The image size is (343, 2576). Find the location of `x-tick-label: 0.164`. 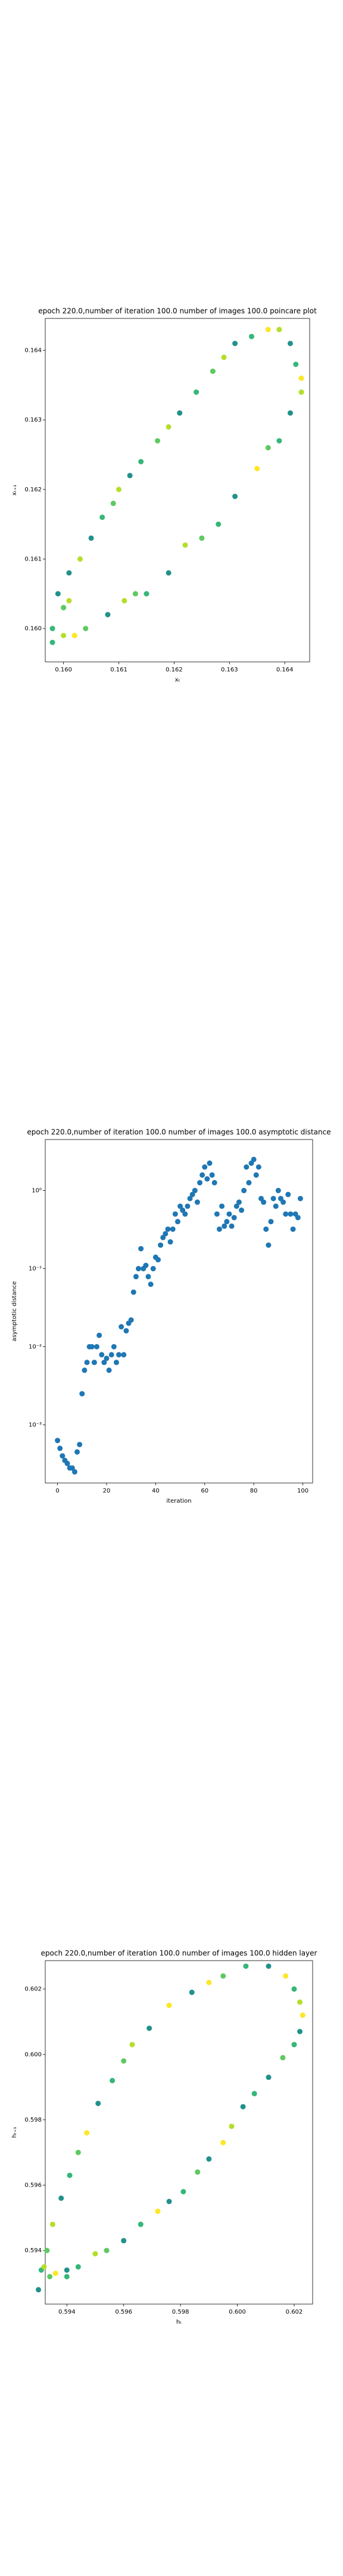

x-tick-label: 0.164 is located at coordinates (285, 670).